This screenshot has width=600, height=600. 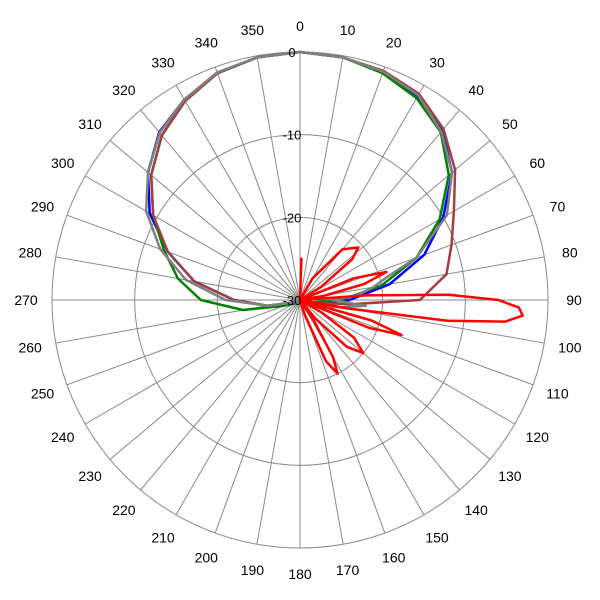 I want to click on angle-tick-label: 350, so click(x=253, y=30).